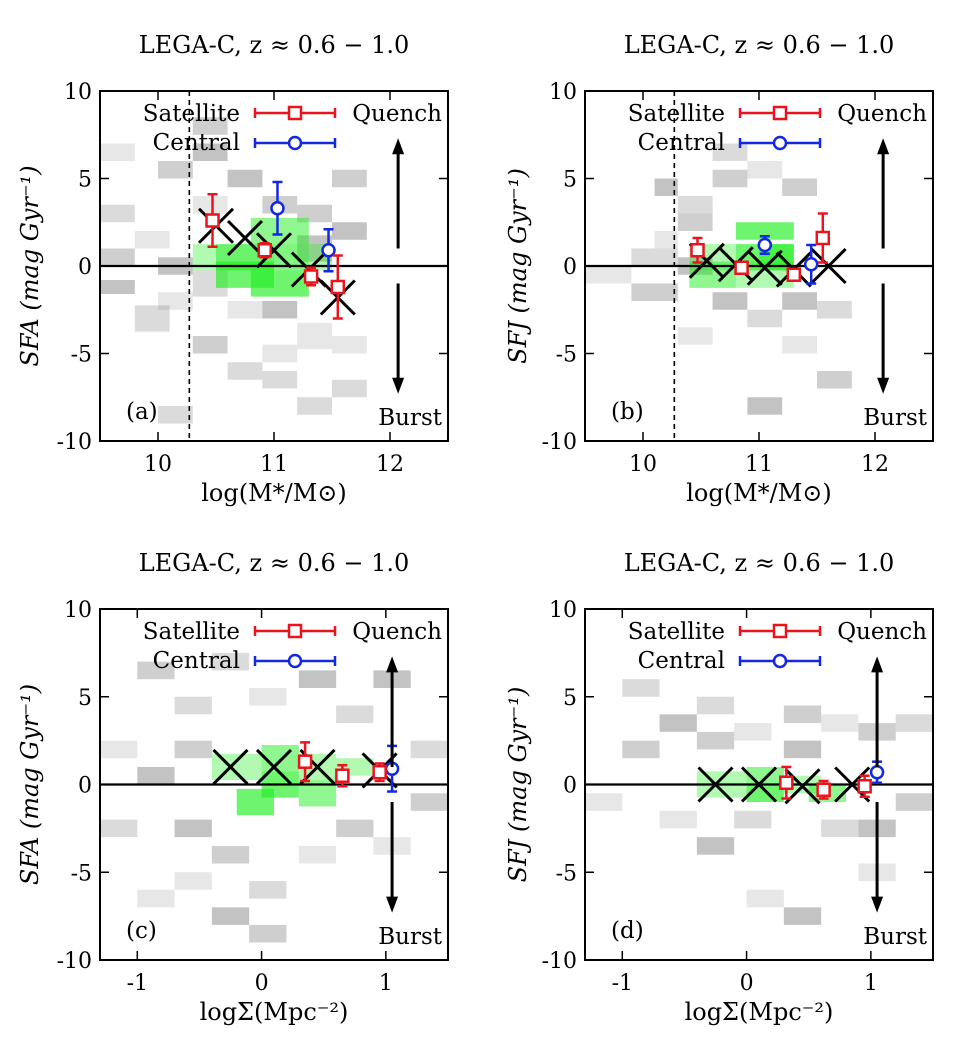 The image size is (969, 1039). Describe the element at coordinates (759, 1012) in the screenshot. I see `x-axis-label: logΣ(Mpc⁻²)` at that location.